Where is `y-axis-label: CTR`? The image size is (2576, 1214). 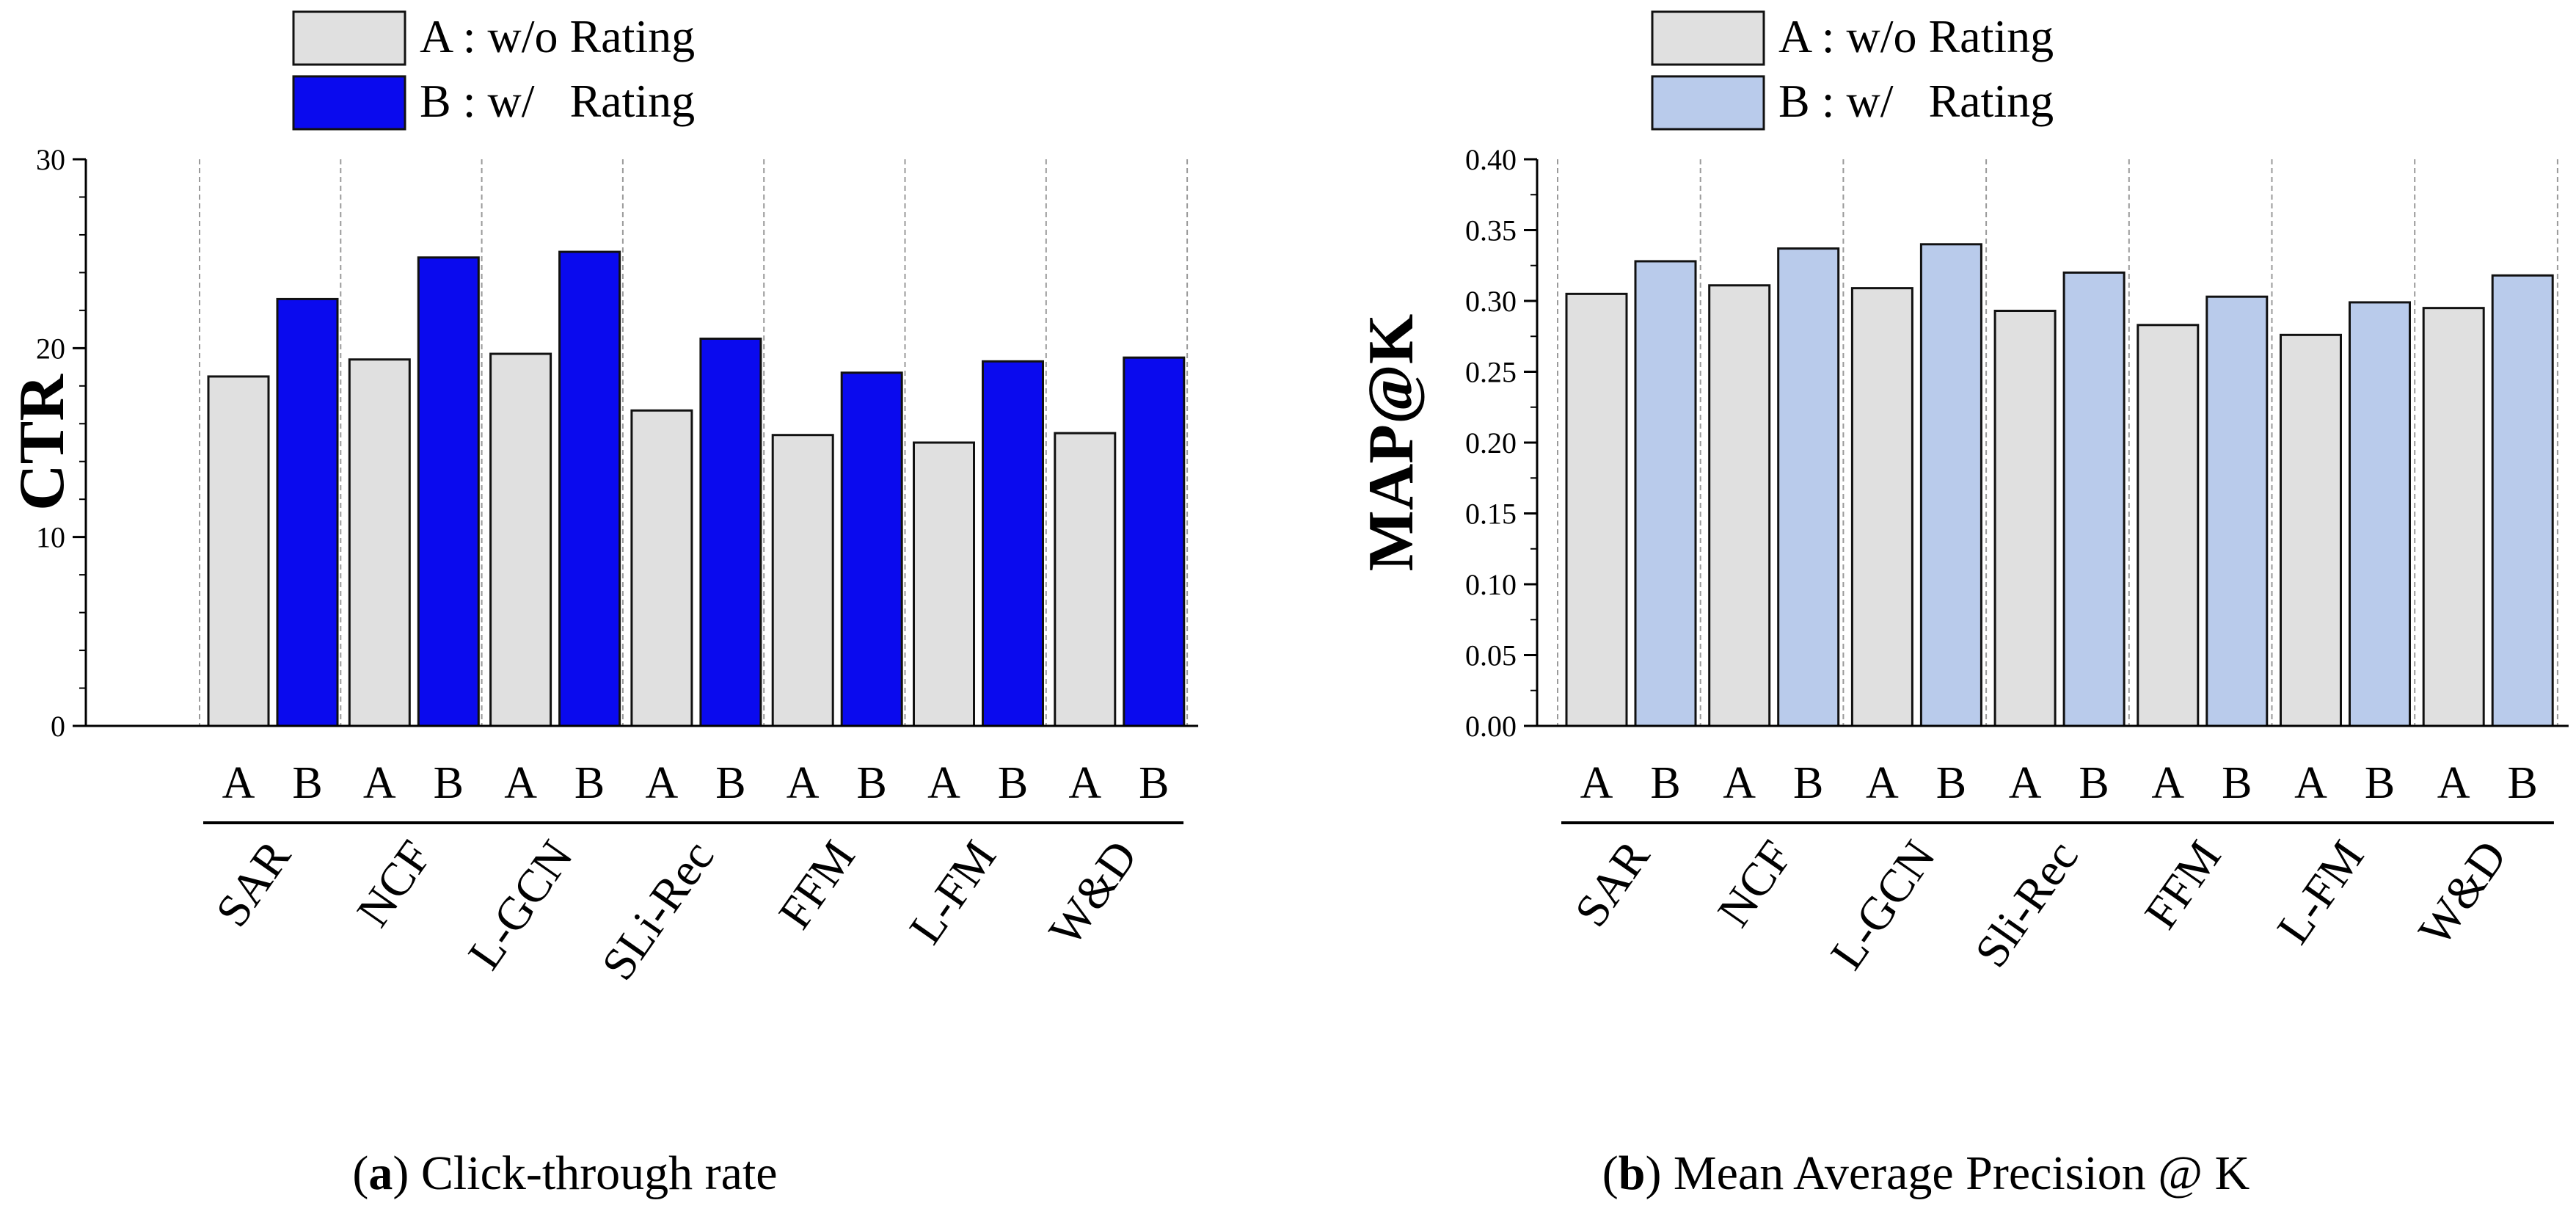 y-axis-label: CTR is located at coordinates (43, 442).